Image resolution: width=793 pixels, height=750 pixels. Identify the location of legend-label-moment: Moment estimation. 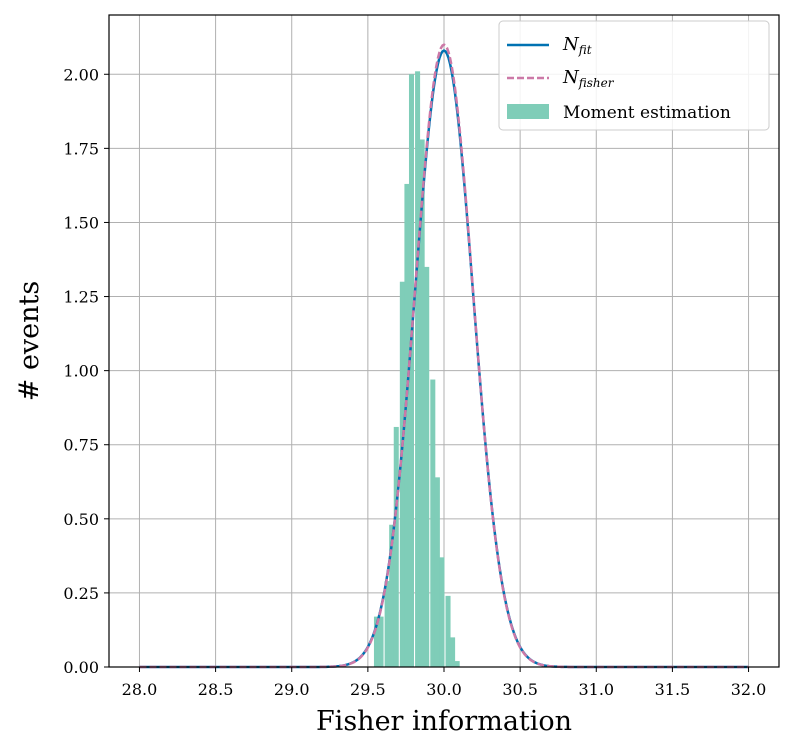
(647, 113).